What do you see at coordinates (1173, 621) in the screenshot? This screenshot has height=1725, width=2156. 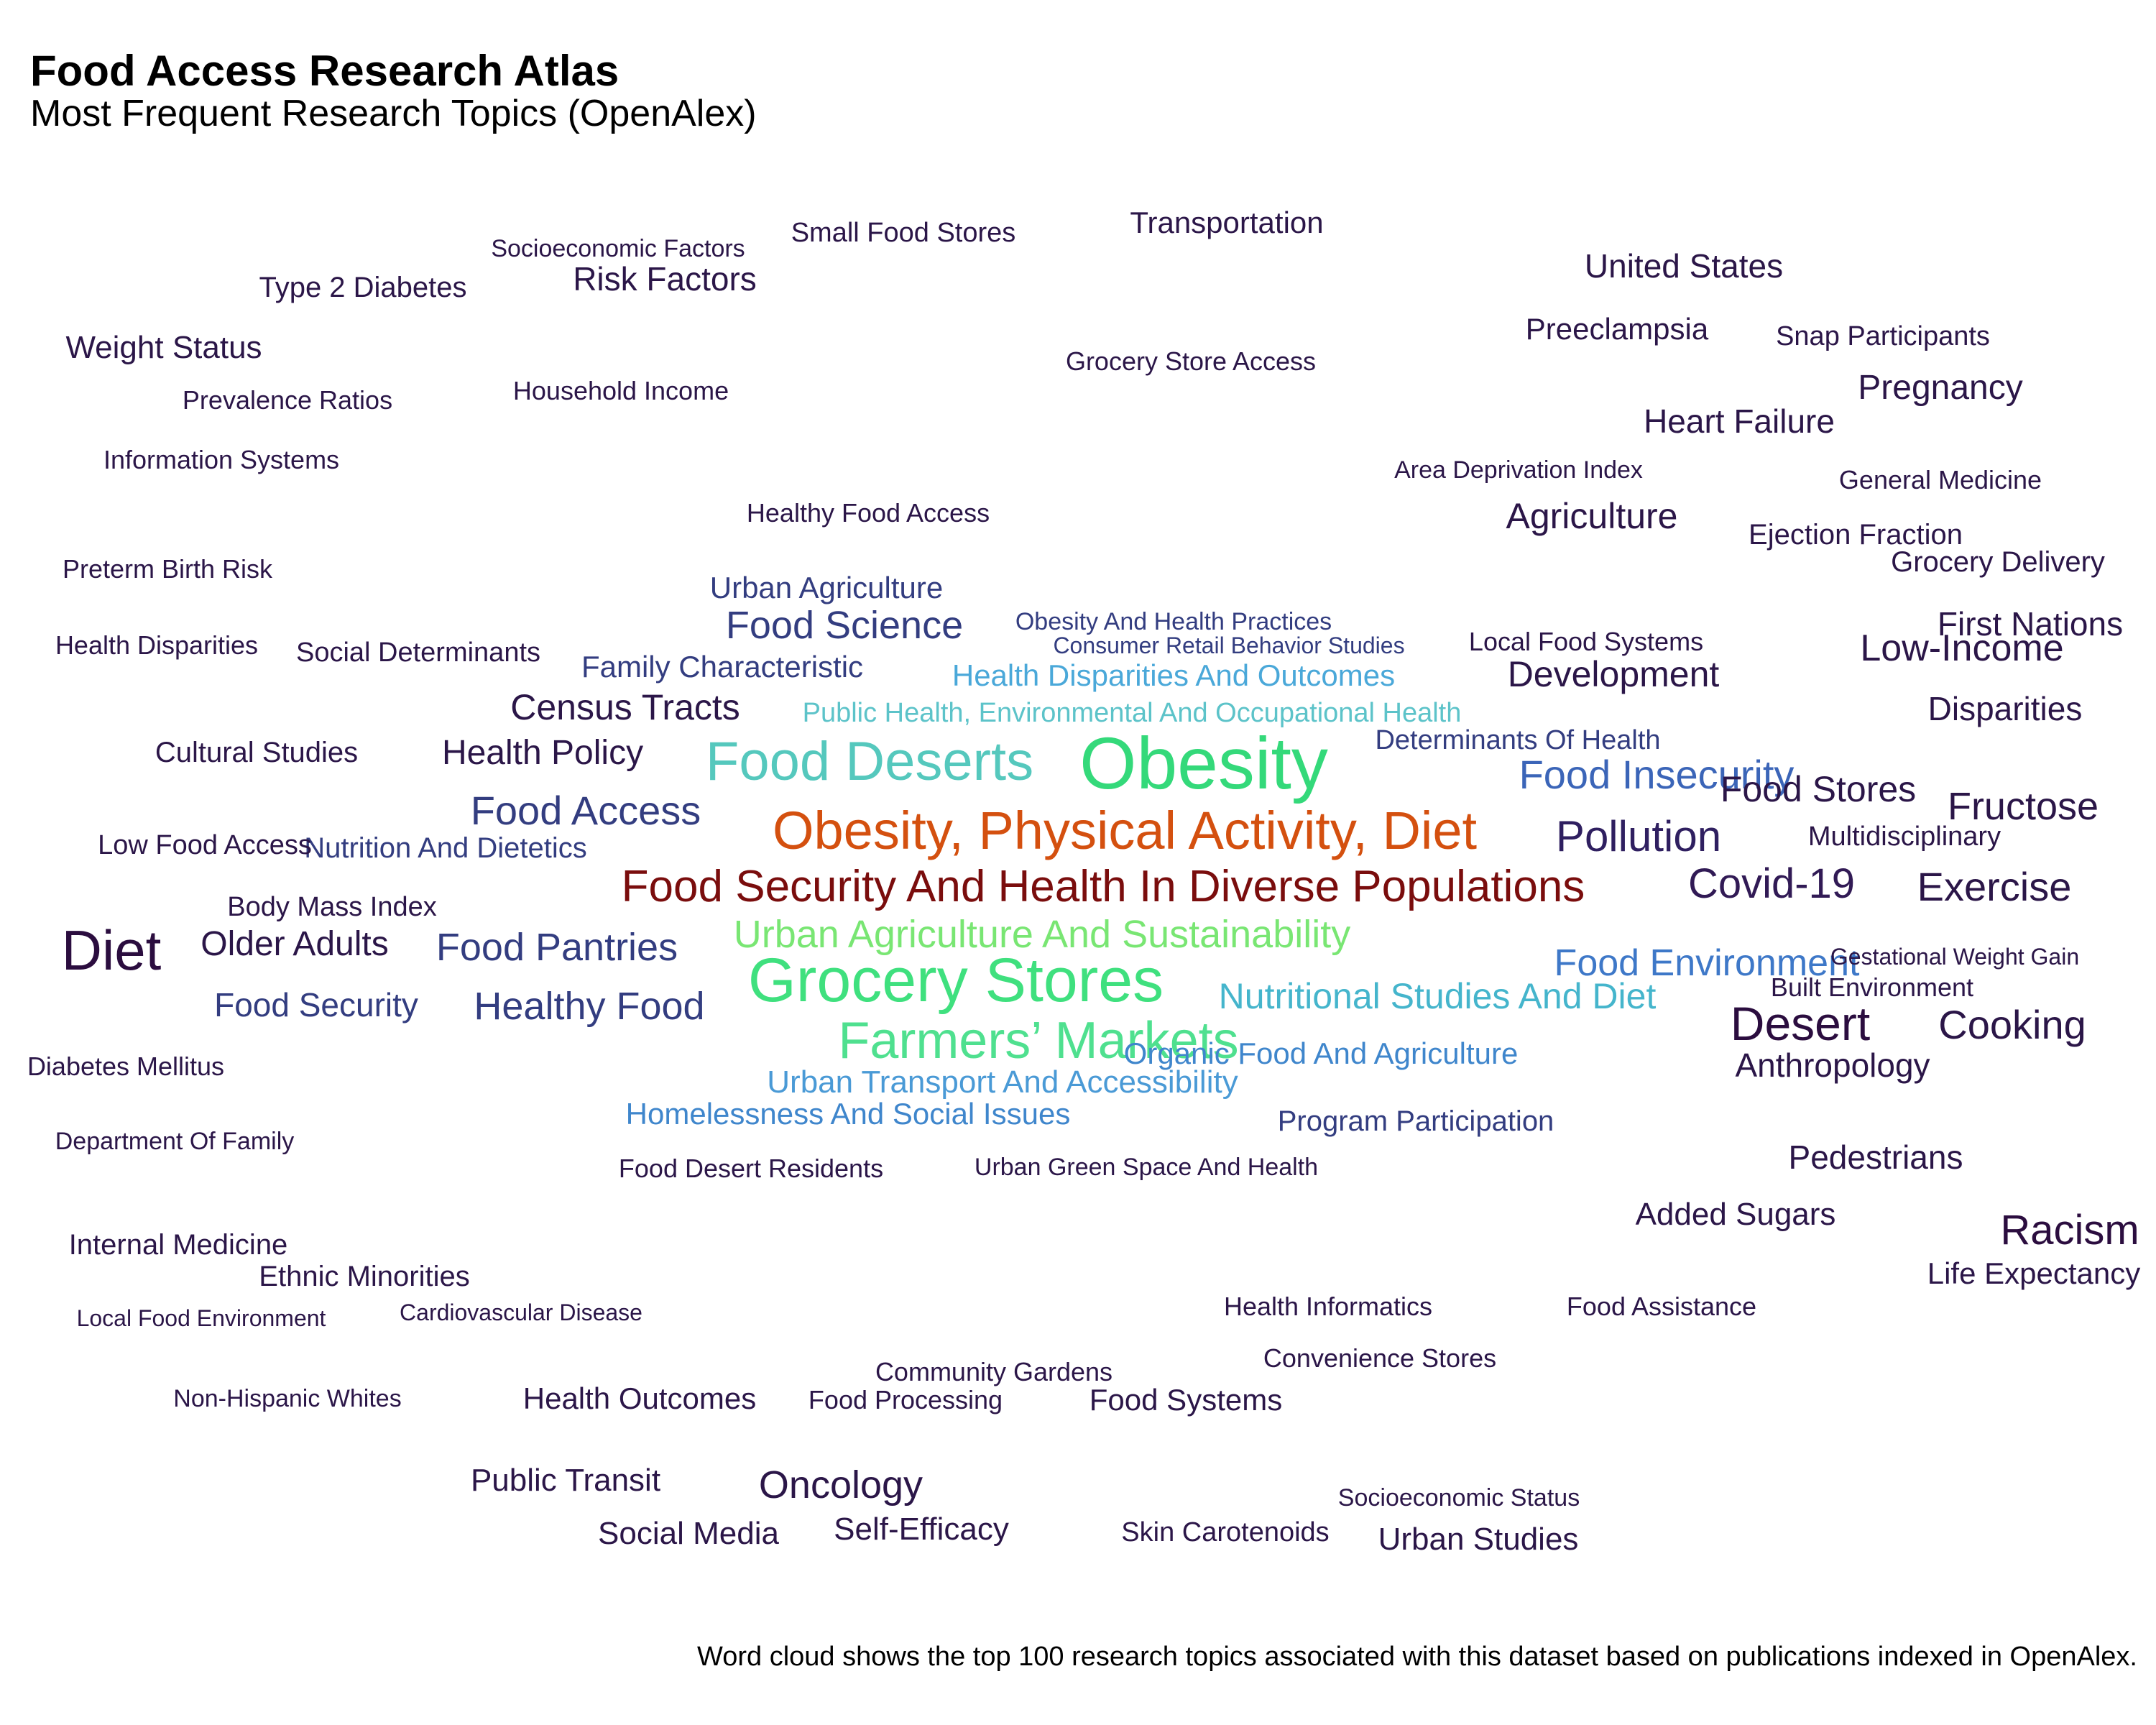 I see `word-obesity-and-health-practices: Obesity And Health Practices` at bounding box center [1173, 621].